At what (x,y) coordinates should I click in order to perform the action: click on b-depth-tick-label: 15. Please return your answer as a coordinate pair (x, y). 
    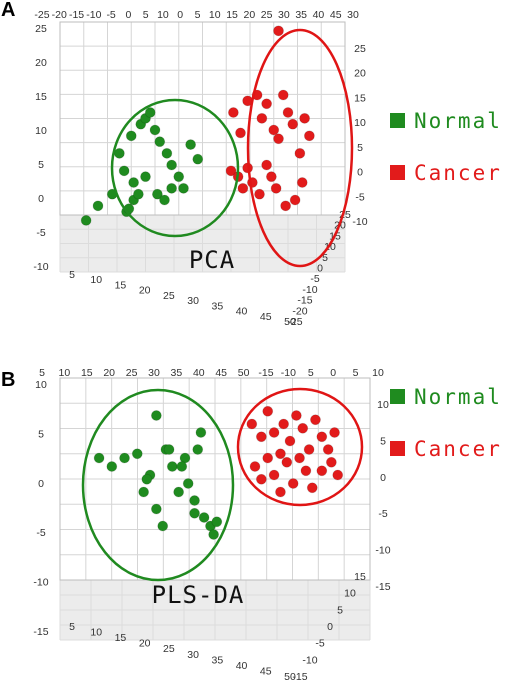
    Looking at the image, I should click on (360, 577).